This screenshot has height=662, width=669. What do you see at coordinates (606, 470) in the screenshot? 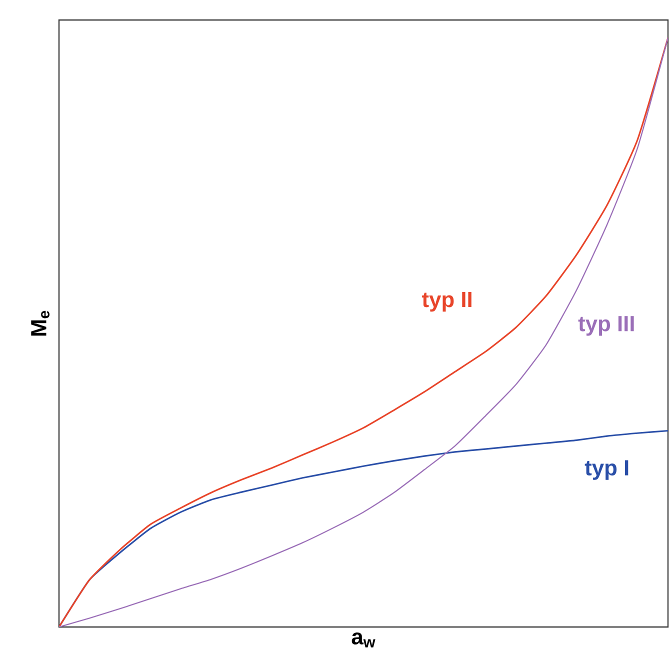
I see `series-label: typ I` at bounding box center [606, 470].